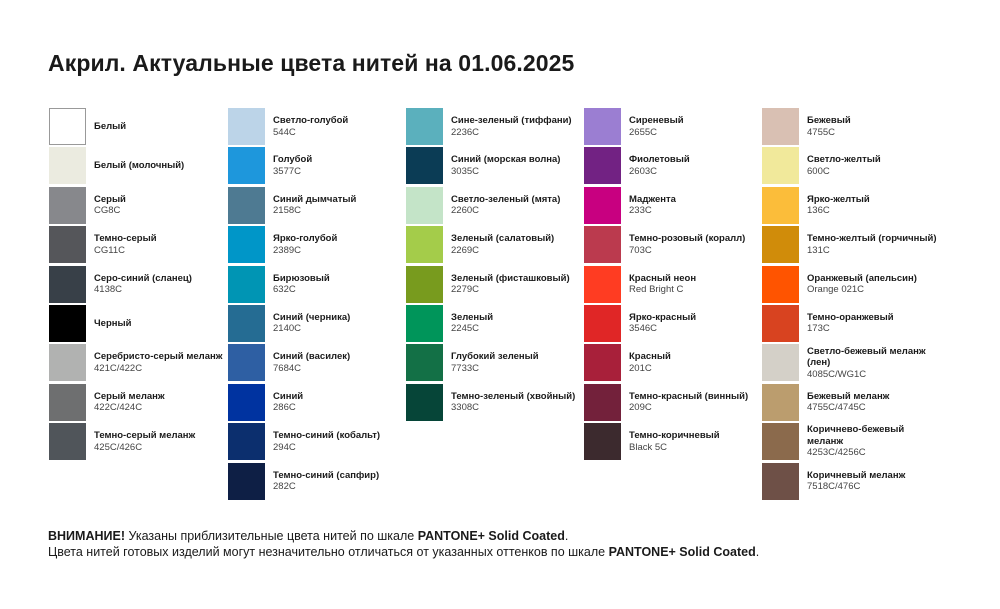 The image size is (1000, 609). I want to click on color-item: Ярко-красный 3546C, so click(673, 324).